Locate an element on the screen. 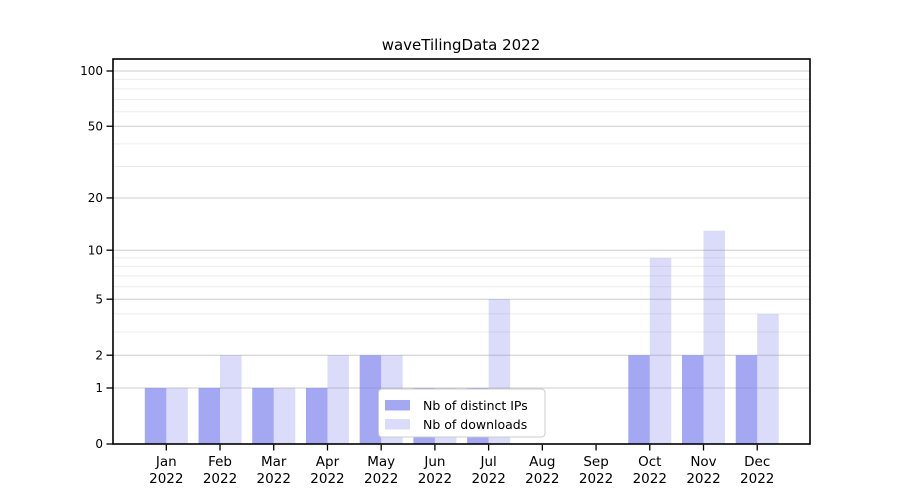 The width and height of the screenshot is (900, 500). bar-nb-of-distinct-ips-oct-2022 is located at coordinates (639, 399).